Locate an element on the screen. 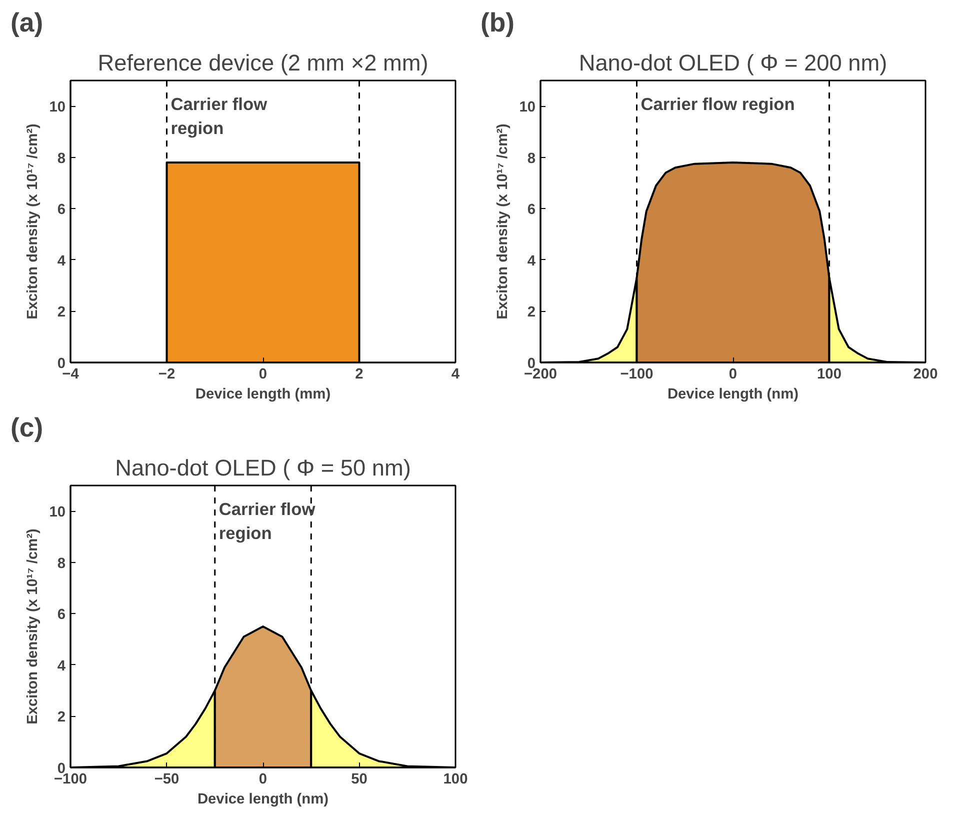  chart-title: Nano-dot OLED ( Φ = 50 nm) is located at coordinates (263, 467).